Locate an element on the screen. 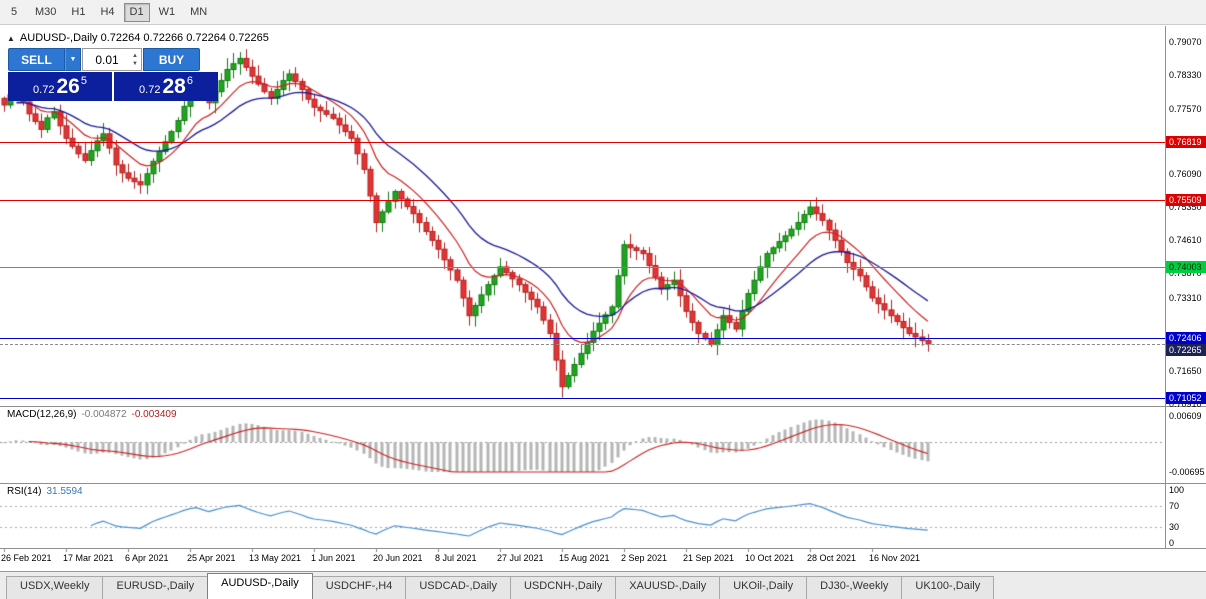  timeframe-button-5: 5 is located at coordinates (14, 12).